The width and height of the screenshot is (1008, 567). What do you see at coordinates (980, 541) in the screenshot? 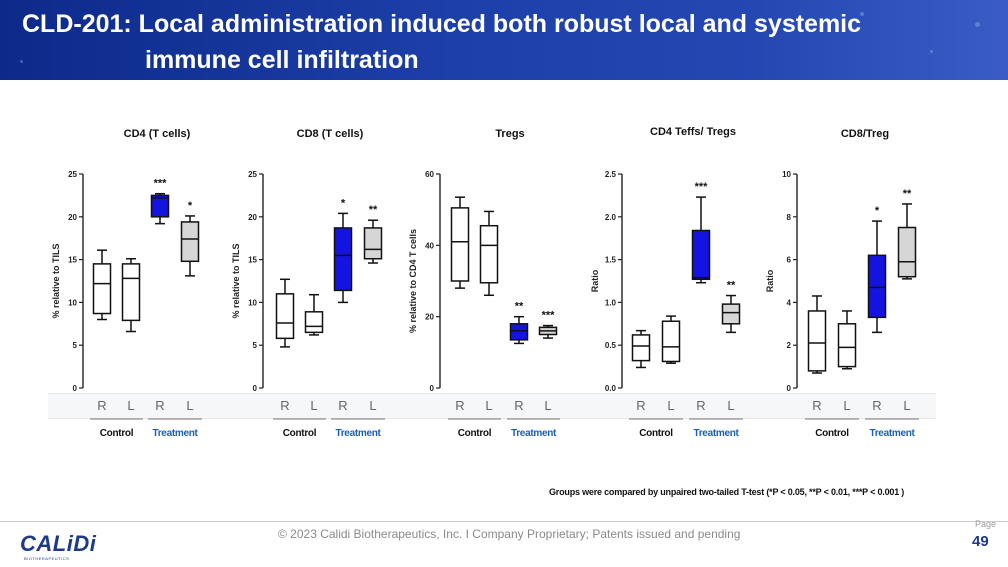
I see `page-number: 49` at bounding box center [980, 541].